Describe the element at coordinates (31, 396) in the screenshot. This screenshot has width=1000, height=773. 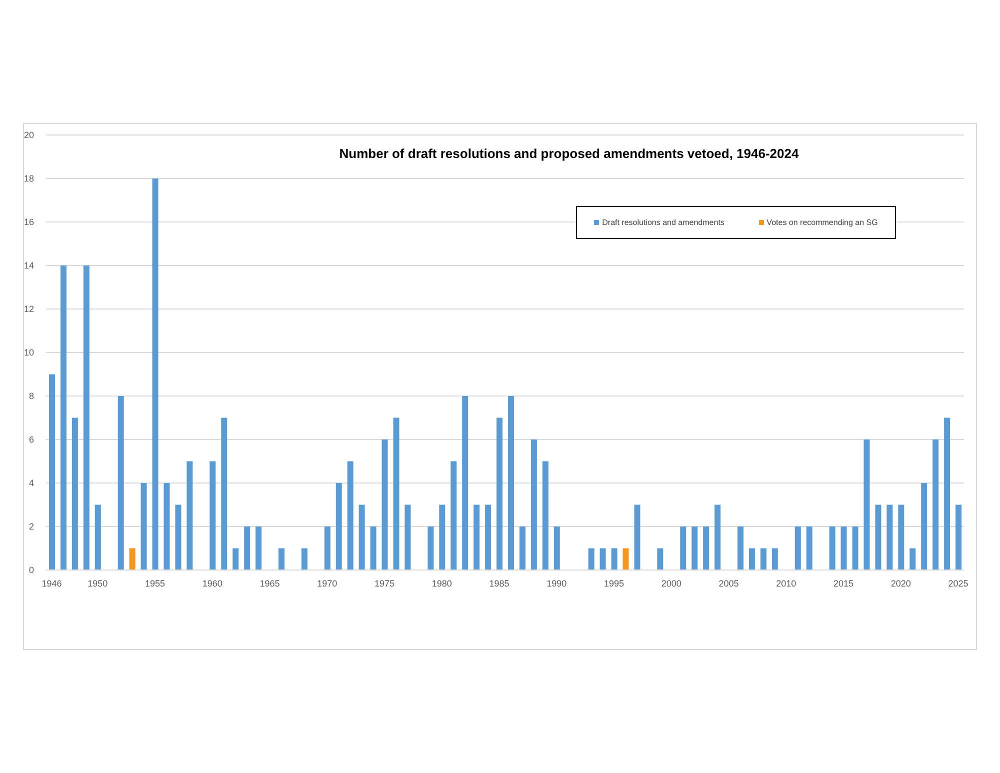
I see `y-tick-label: 8` at that location.